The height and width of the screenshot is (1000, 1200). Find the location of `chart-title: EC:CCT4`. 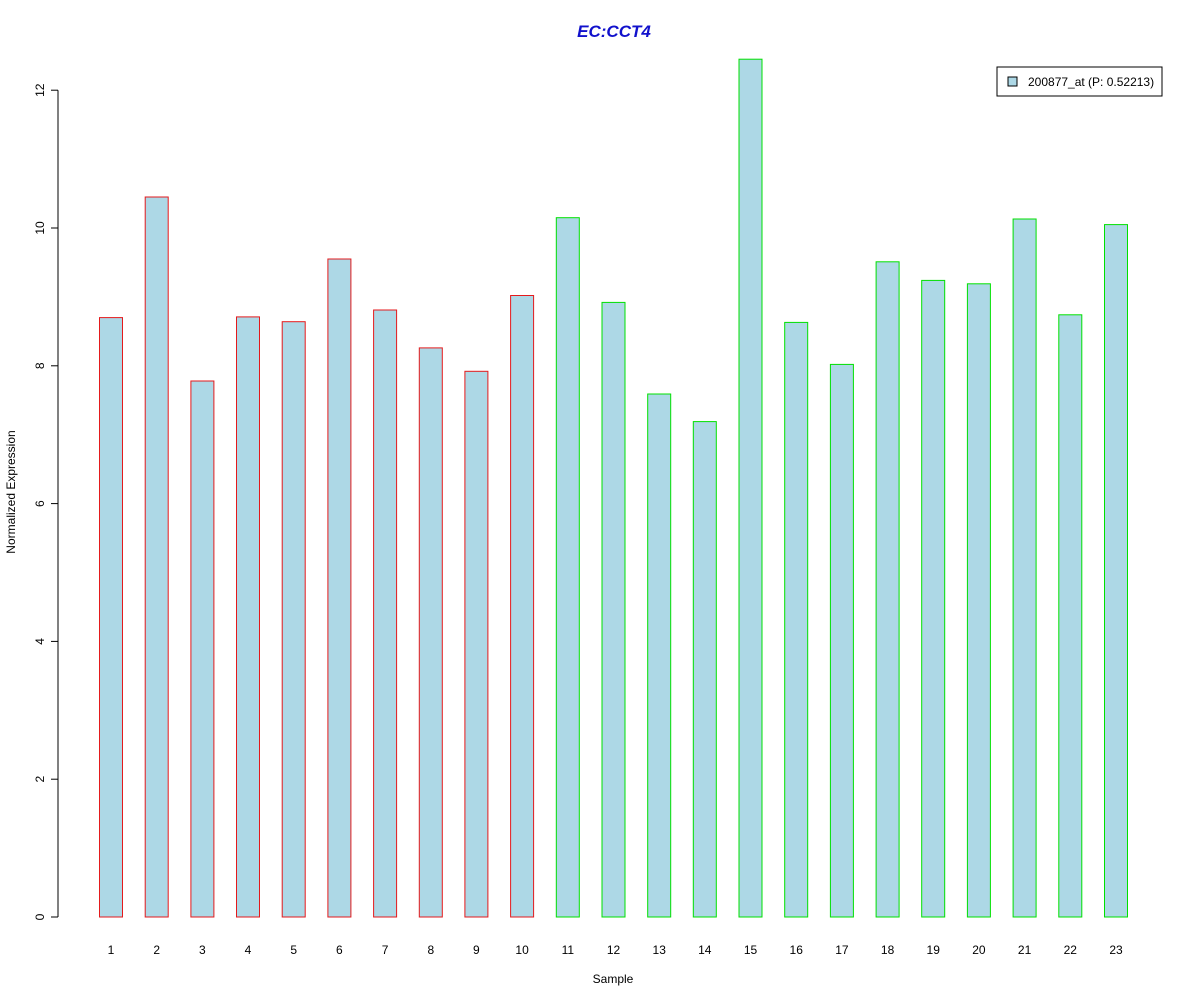

chart-title: EC:CCT4 is located at coordinates (614, 31).